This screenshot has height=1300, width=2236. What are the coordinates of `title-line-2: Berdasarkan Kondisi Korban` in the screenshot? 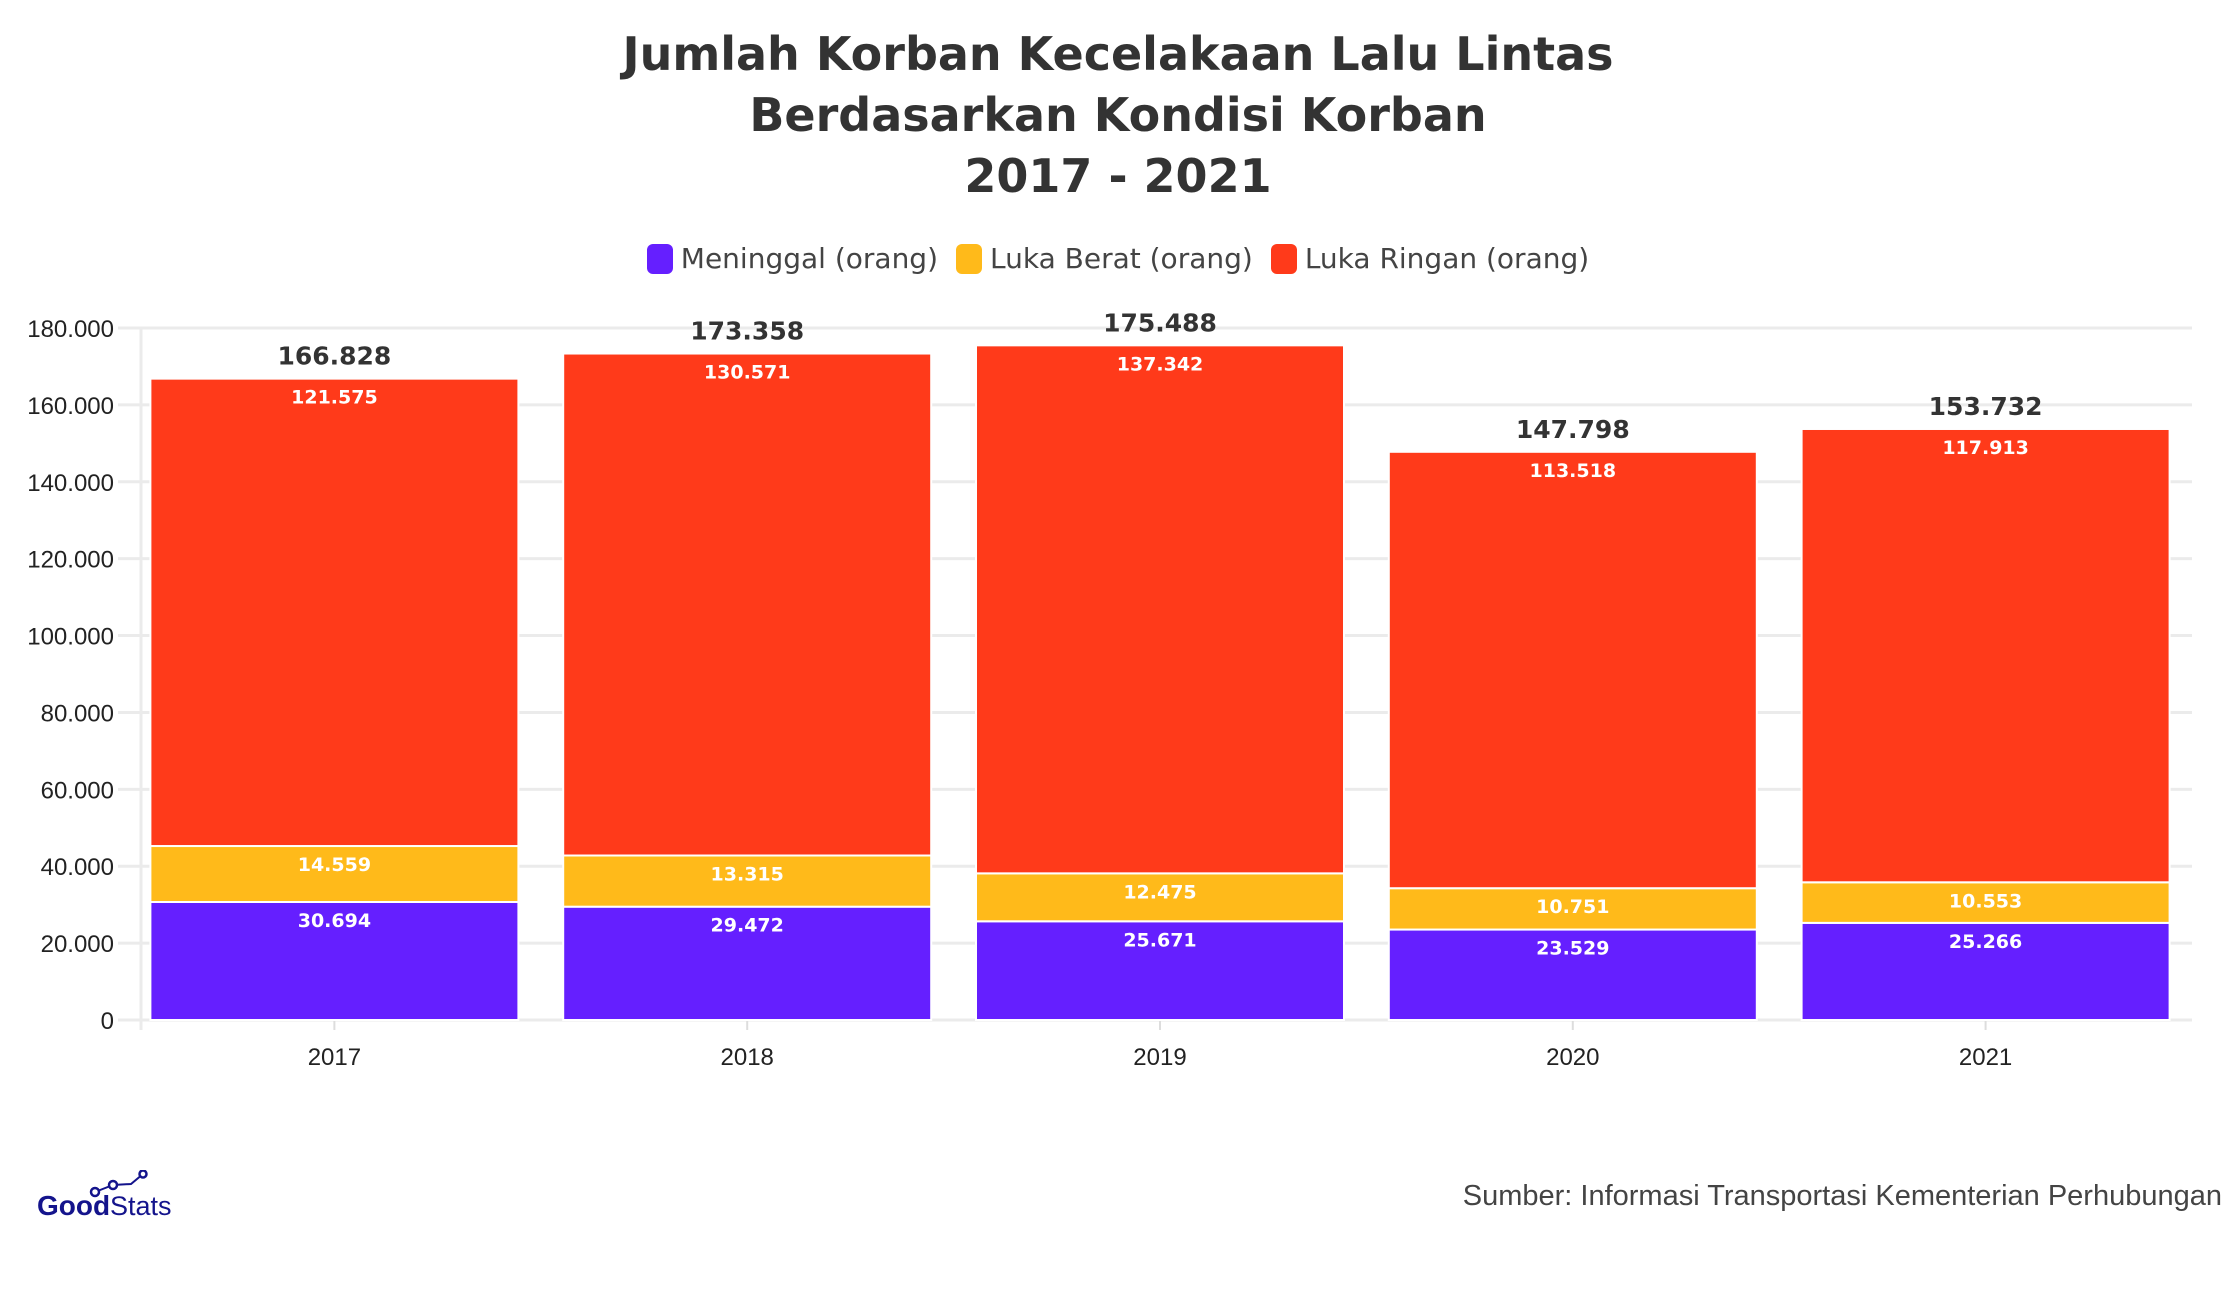 It's located at (1118, 115).